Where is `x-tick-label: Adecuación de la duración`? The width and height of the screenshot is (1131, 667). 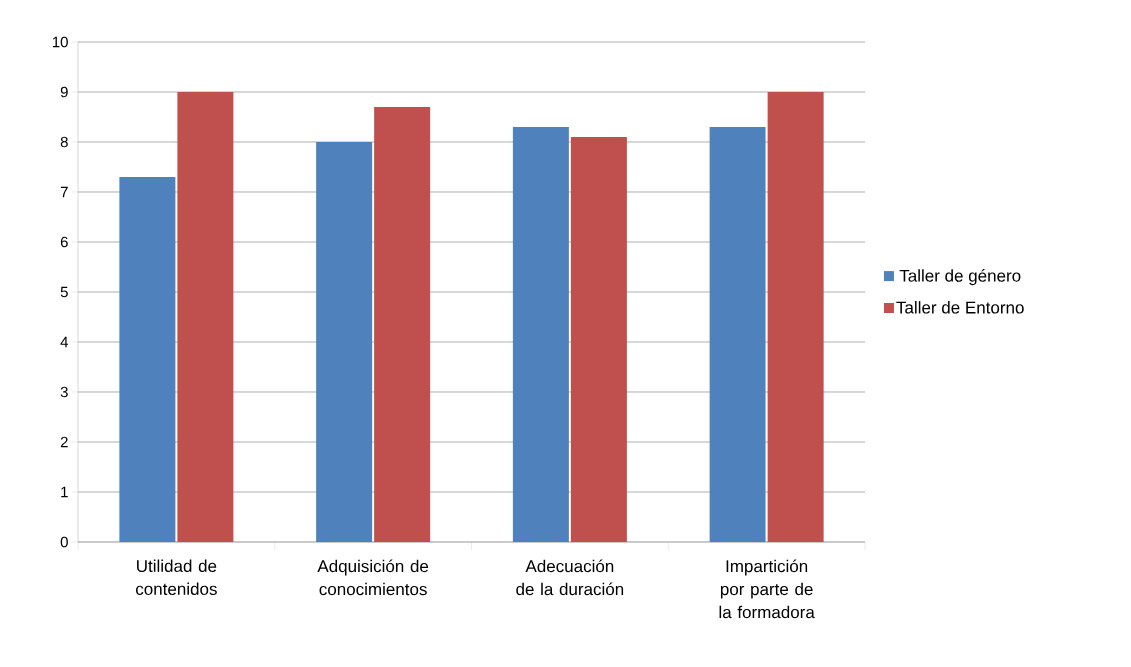 x-tick-label: Adecuación de la duración is located at coordinates (570, 577).